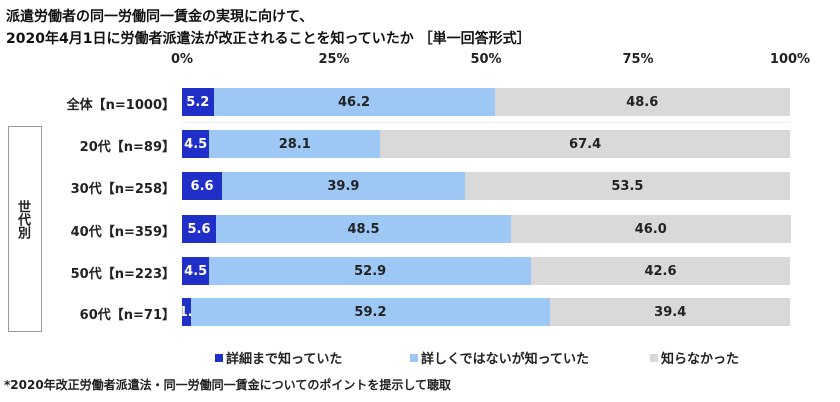 Image resolution: width=840 pixels, height=402 pixels. I want to click on bar-segment: 1.4, so click(190, 312).